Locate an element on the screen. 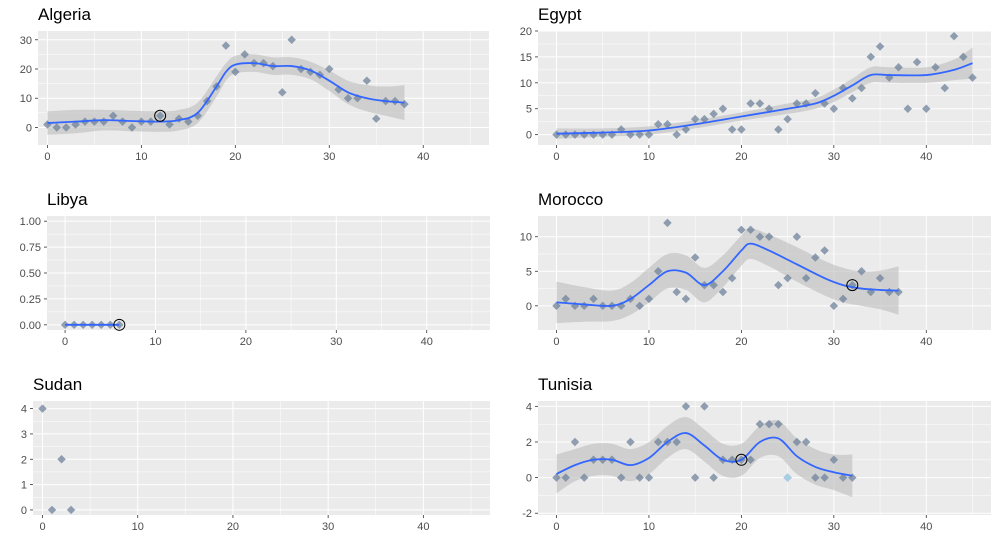 The width and height of the screenshot is (999, 555). y-tick-label: 0.00 is located at coordinates (30, 326).